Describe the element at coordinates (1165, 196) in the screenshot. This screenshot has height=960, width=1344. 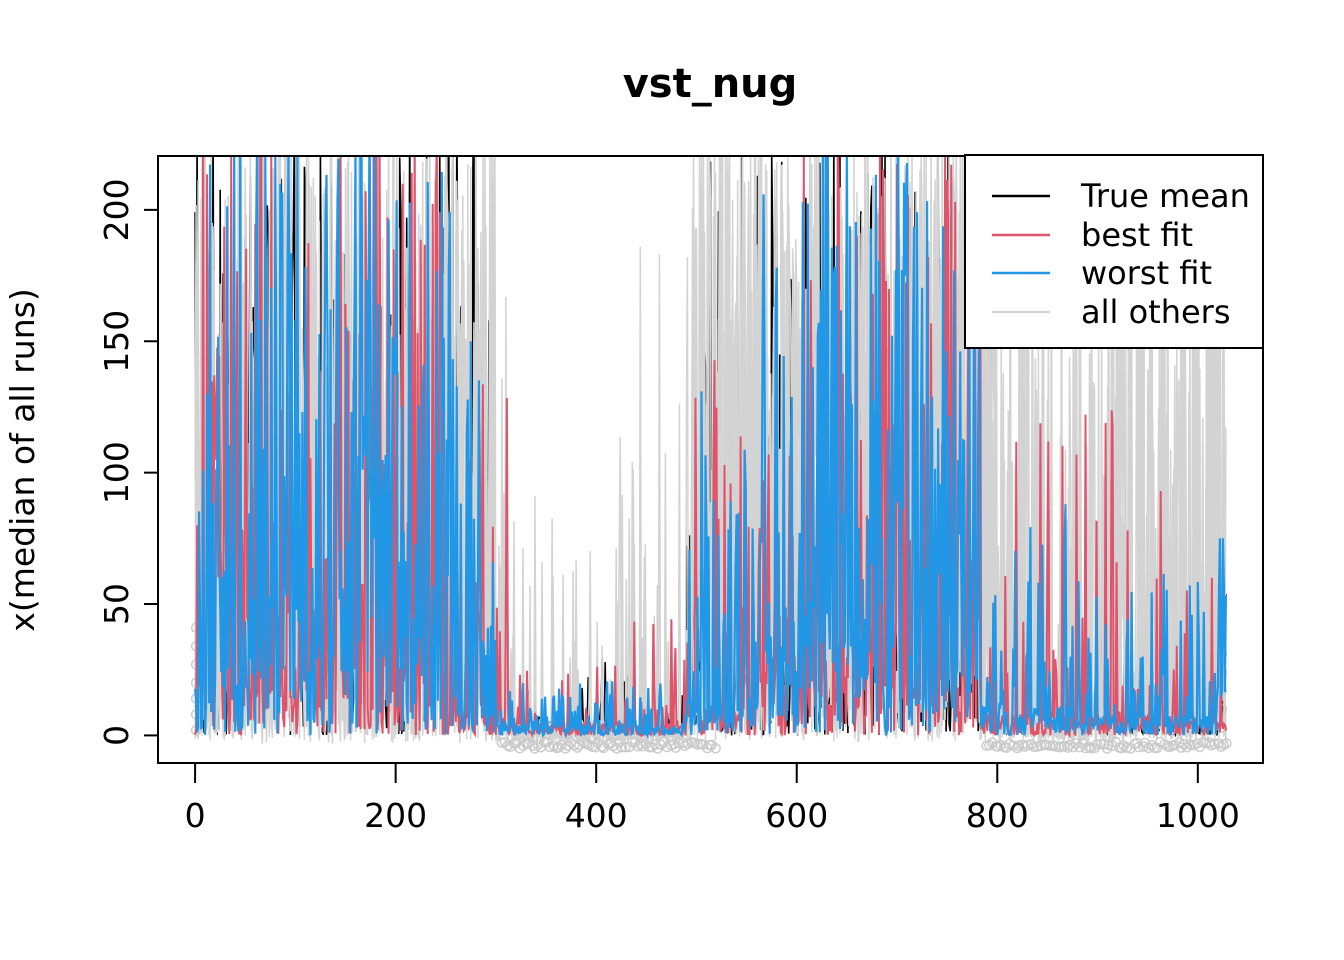
I see `legend-label-true-mean: True mean` at that location.